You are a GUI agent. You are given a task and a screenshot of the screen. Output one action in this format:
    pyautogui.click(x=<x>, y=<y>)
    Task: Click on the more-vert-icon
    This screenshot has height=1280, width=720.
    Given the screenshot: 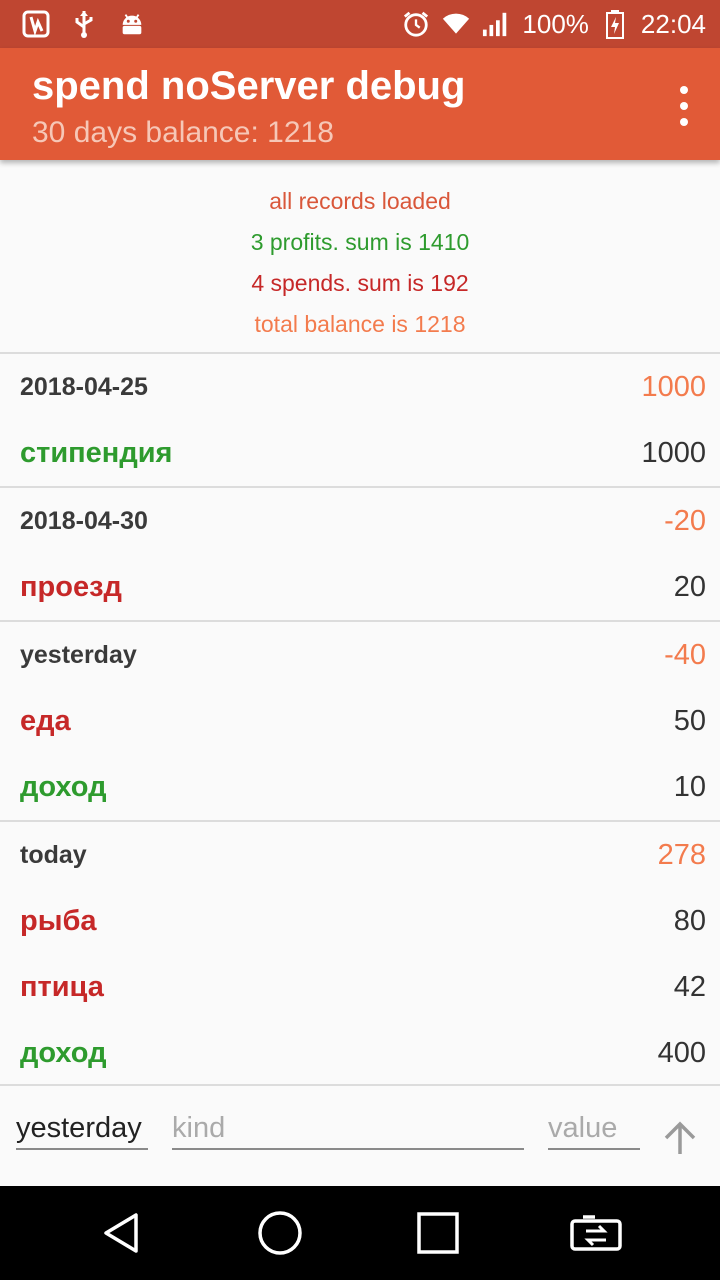 What is the action you would take?
    pyautogui.click(x=684, y=106)
    